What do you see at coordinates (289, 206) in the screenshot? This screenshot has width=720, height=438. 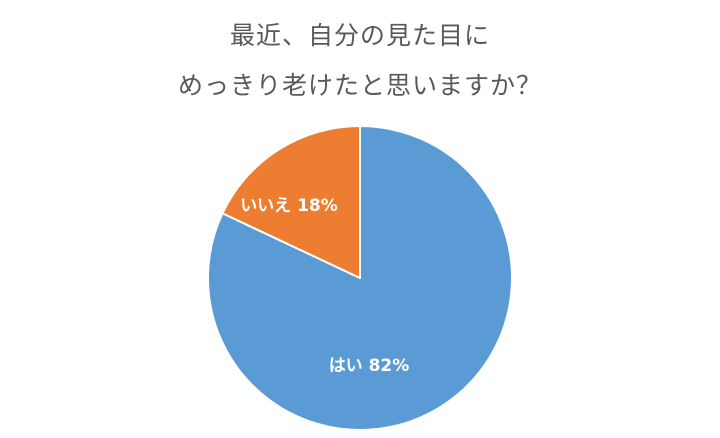 I see `slice-label-no: いいえ 18%` at bounding box center [289, 206].